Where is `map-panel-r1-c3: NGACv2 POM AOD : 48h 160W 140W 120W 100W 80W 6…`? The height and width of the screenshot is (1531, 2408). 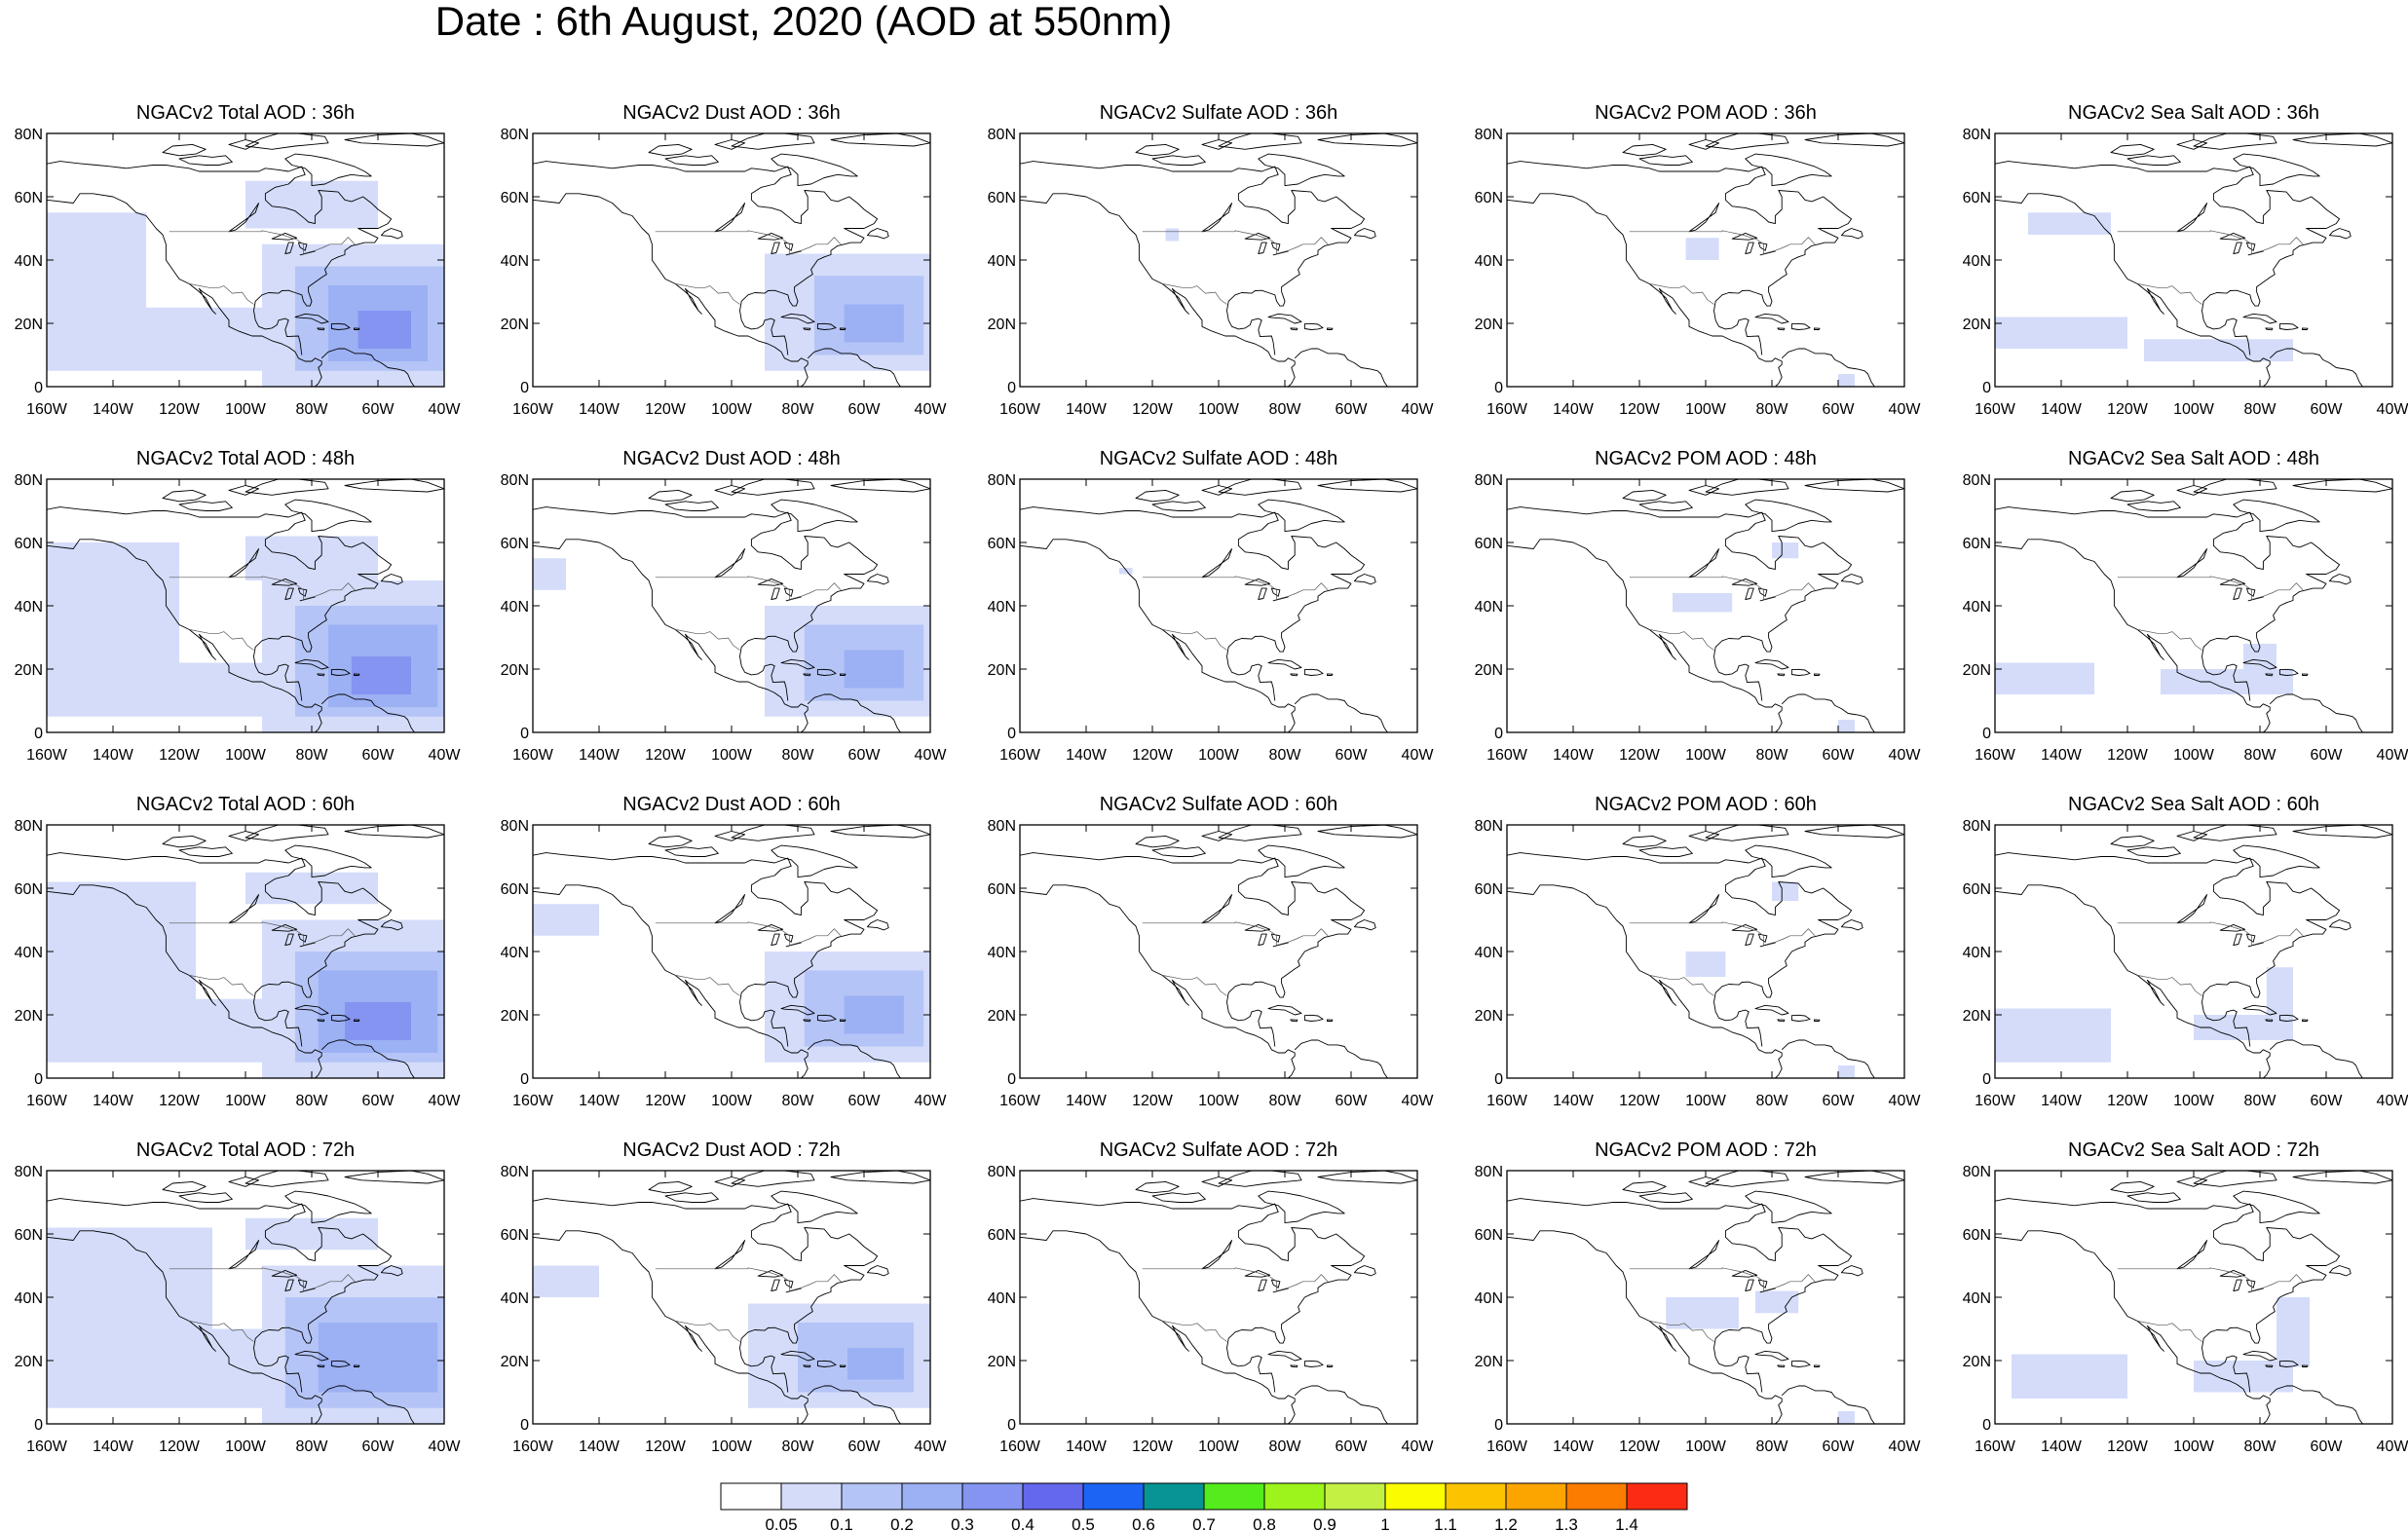 map-panel-r1-c3: NGACv2 POM AOD : 48h 160W 140W 120W 100W 80W 6… is located at coordinates (1698, 606).